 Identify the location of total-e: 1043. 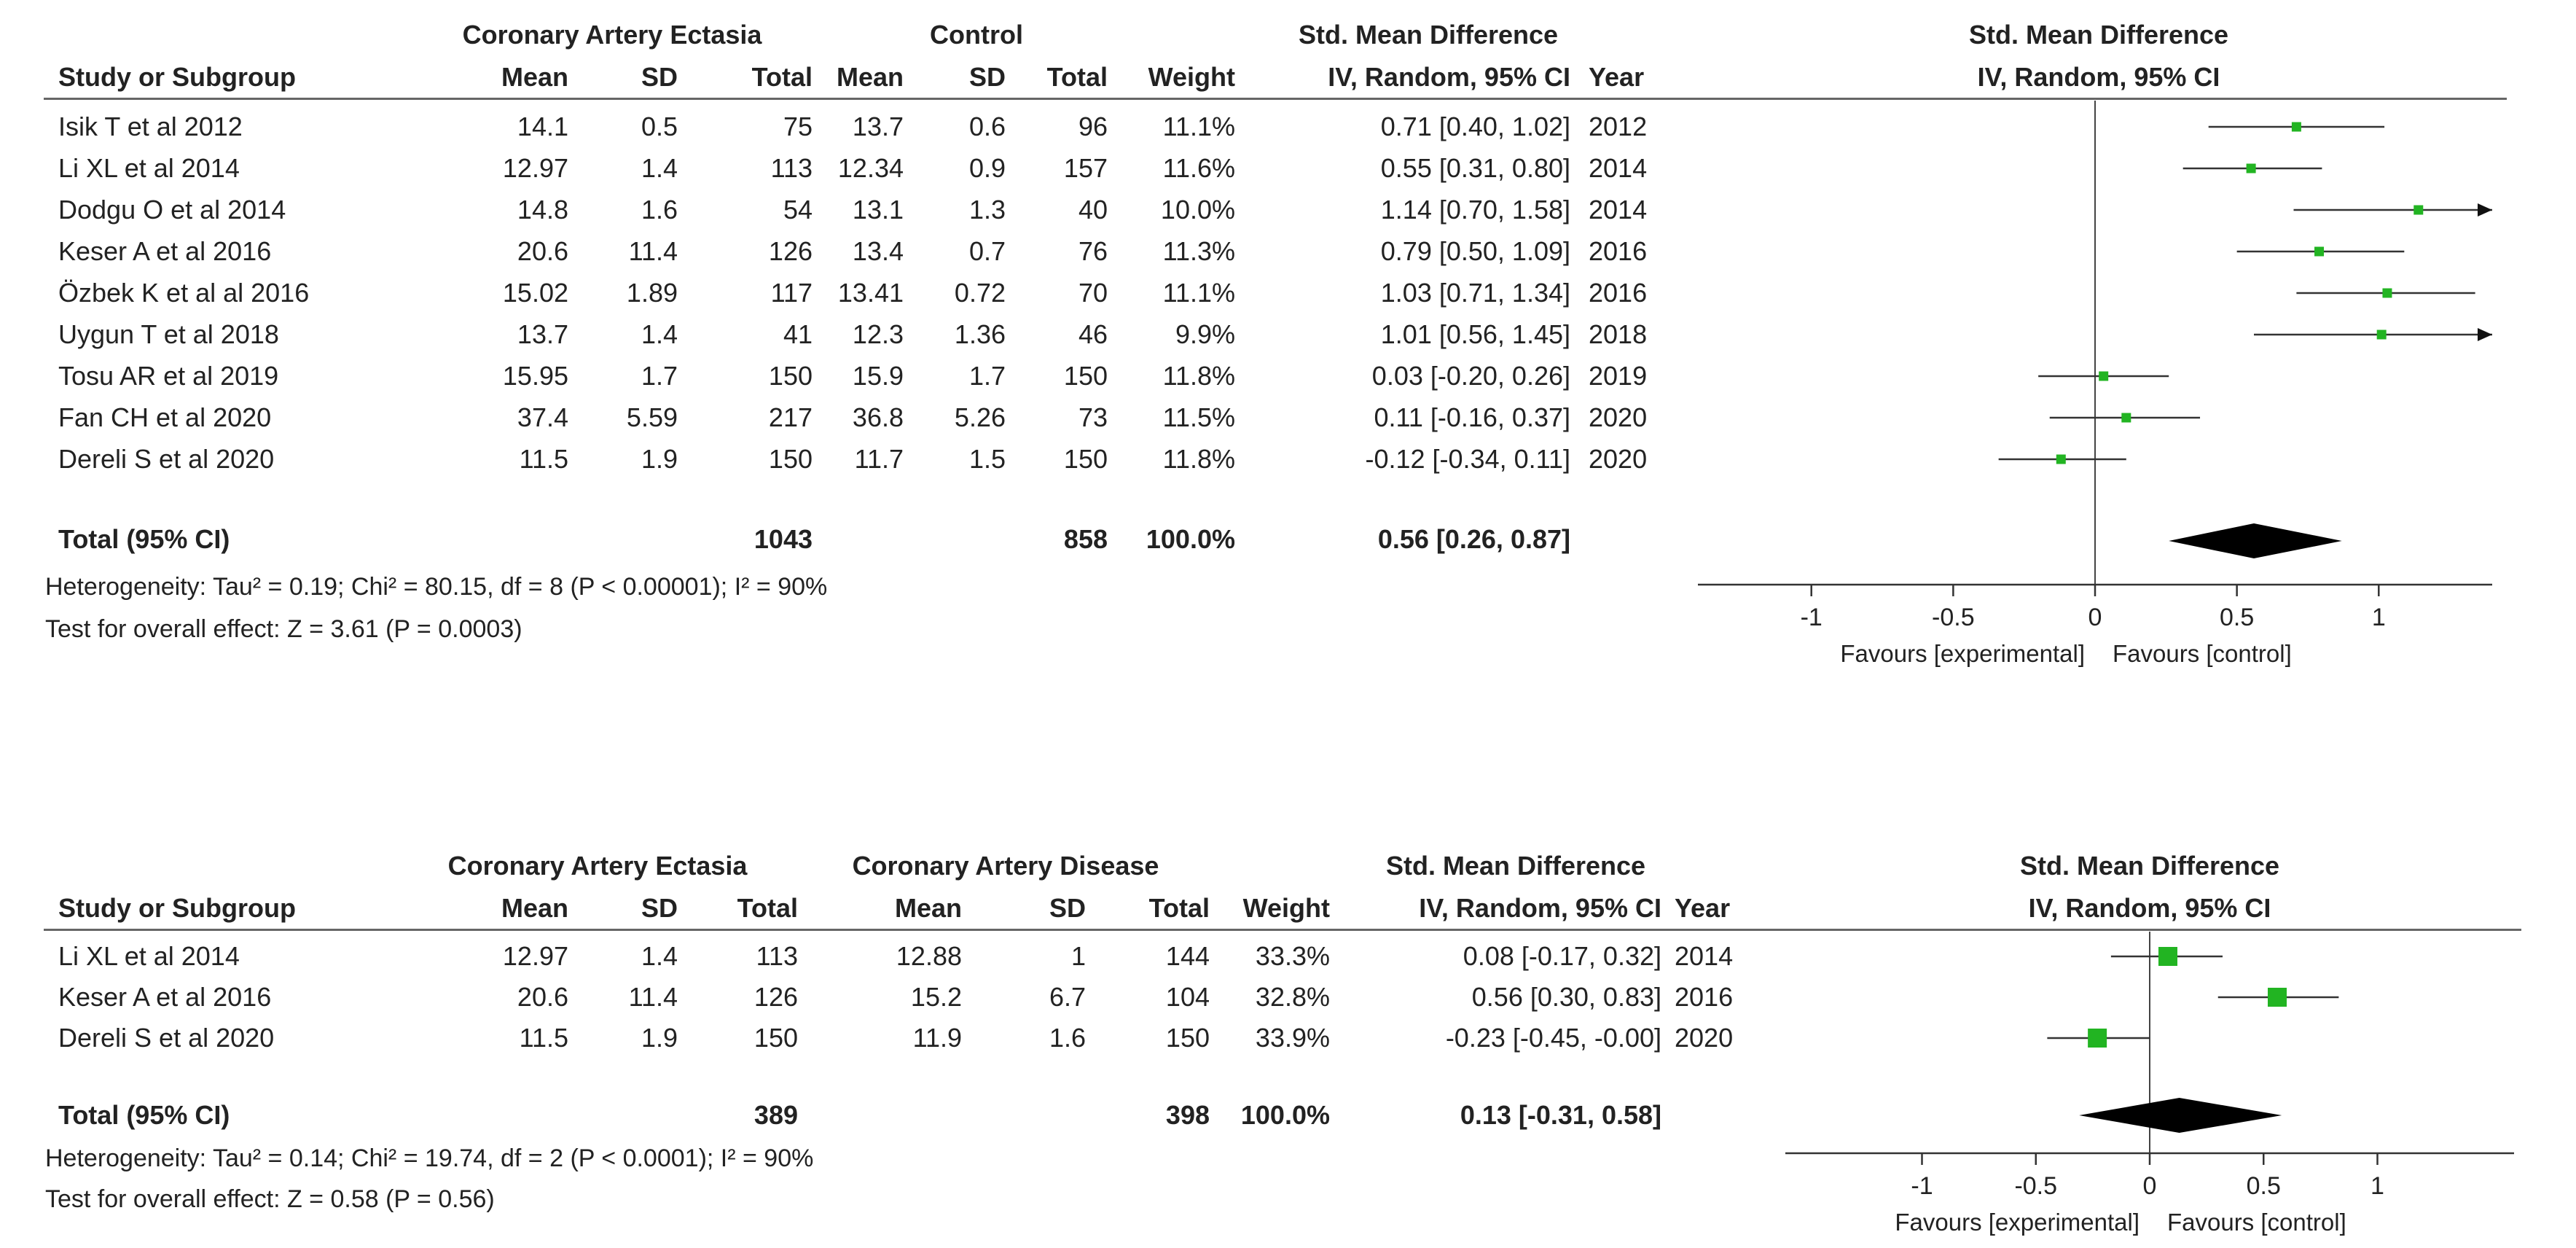
(783, 539).